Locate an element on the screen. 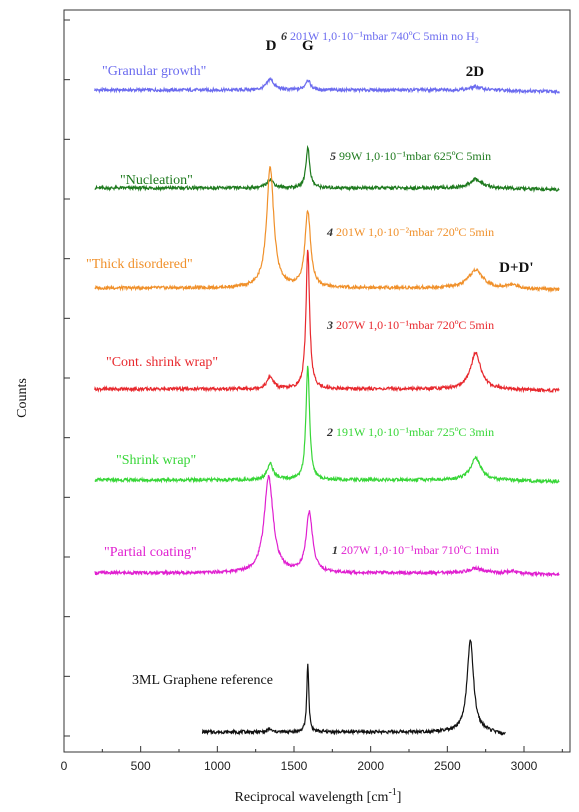  series-name-label: "Nucleation" is located at coordinates (156, 180).